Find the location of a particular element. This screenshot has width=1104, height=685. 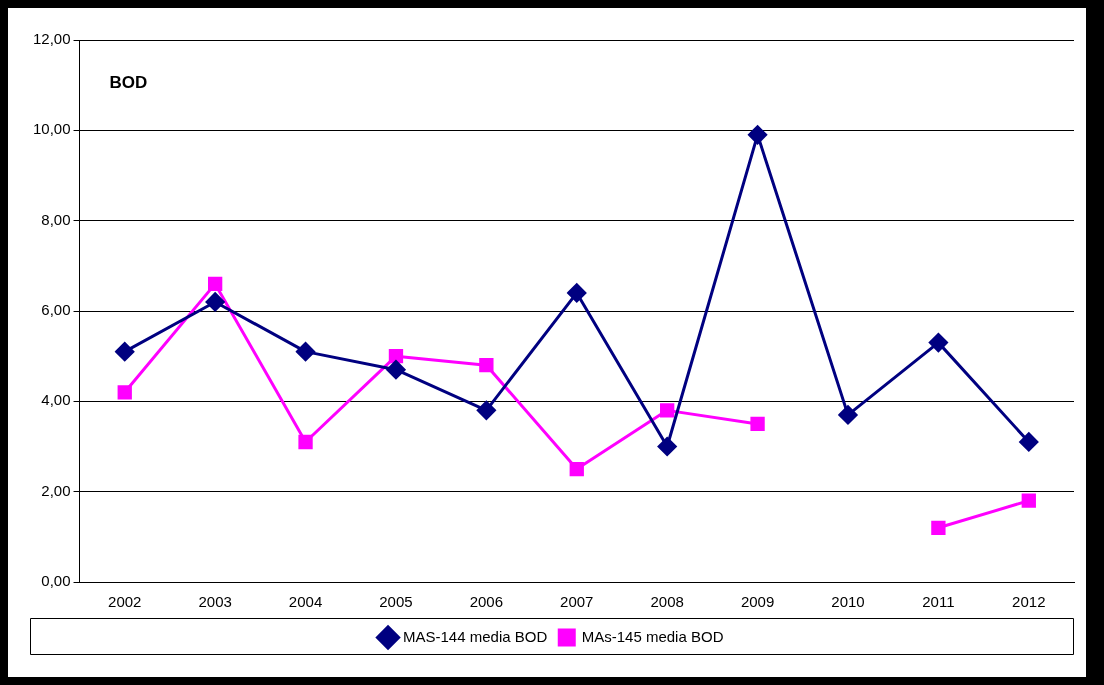

legend-label: MAS-144 media BOD is located at coordinates (475, 636).